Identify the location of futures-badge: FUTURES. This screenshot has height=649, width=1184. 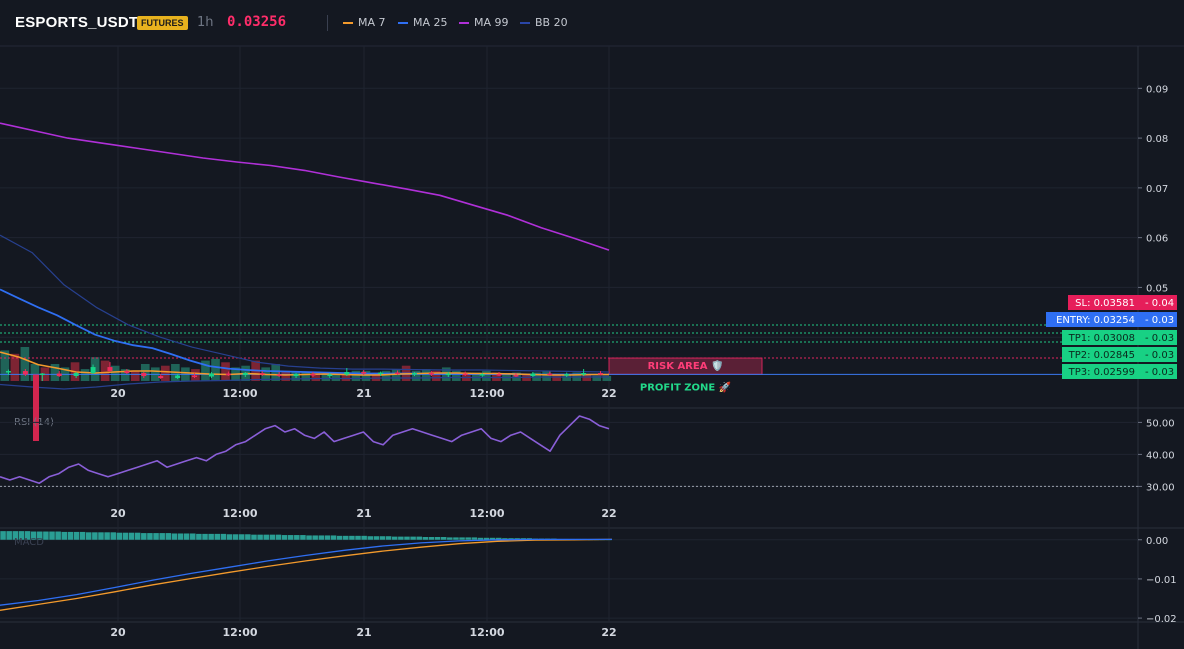
(162, 23).